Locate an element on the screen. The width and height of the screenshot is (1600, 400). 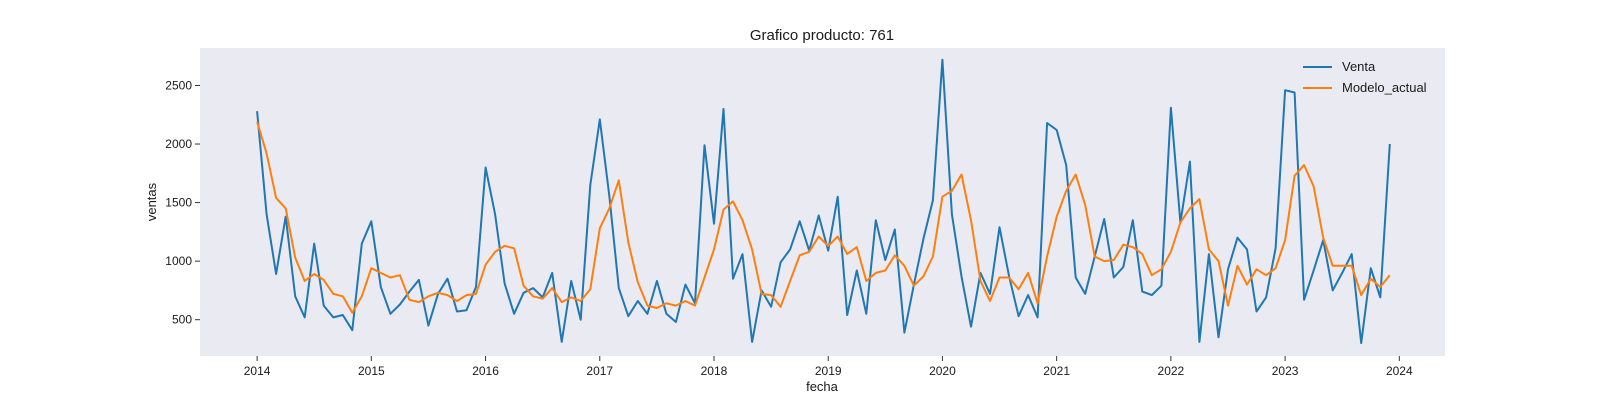
x-tick-label: 2021 is located at coordinates (1056, 371).